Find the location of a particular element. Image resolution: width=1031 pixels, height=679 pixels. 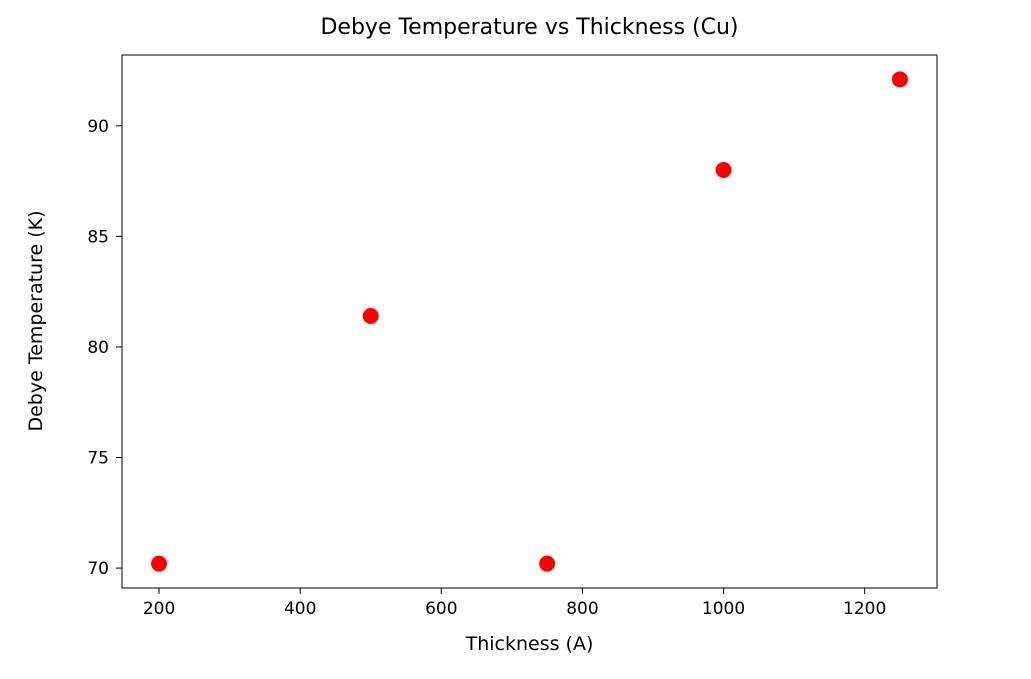

y-tick-label: 70 is located at coordinates (98, 569).